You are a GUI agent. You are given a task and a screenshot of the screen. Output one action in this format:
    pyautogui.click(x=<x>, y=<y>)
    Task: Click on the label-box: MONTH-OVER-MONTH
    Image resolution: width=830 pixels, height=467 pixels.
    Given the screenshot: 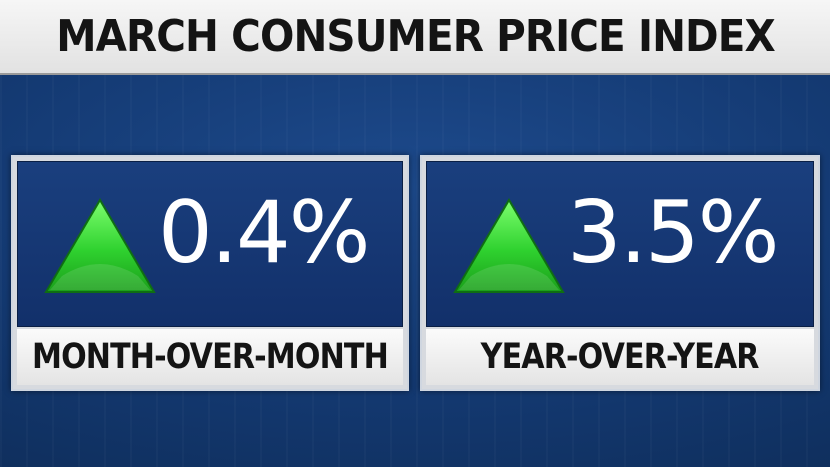 What is the action you would take?
    pyautogui.click(x=210, y=357)
    